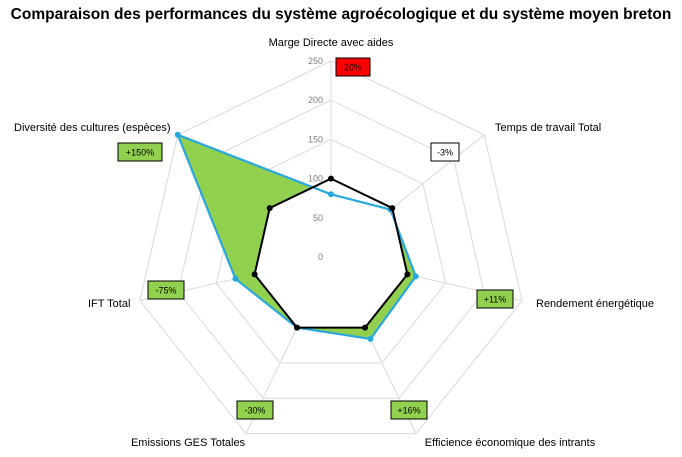 Image resolution: width=682 pixels, height=457 pixels. I want to click on tick-label: 250, so click(315, 61).